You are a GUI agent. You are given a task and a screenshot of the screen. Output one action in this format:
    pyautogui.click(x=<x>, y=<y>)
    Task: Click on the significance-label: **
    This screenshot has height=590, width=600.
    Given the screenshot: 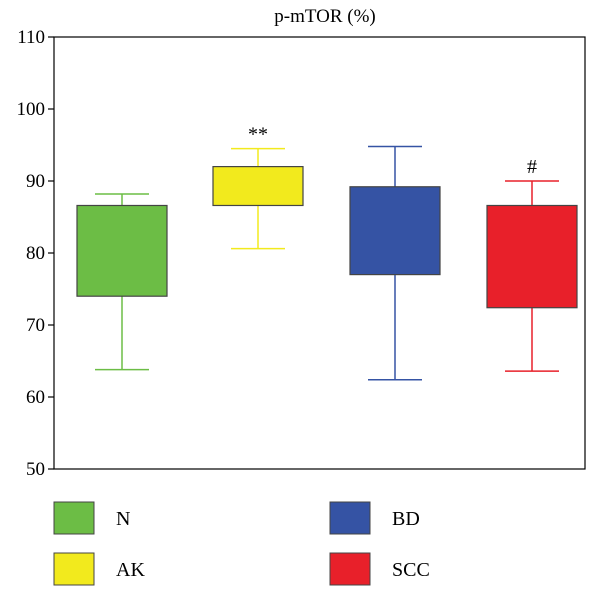 What is the action you would take?
    pyautogui.click(x=258, y=135)
    